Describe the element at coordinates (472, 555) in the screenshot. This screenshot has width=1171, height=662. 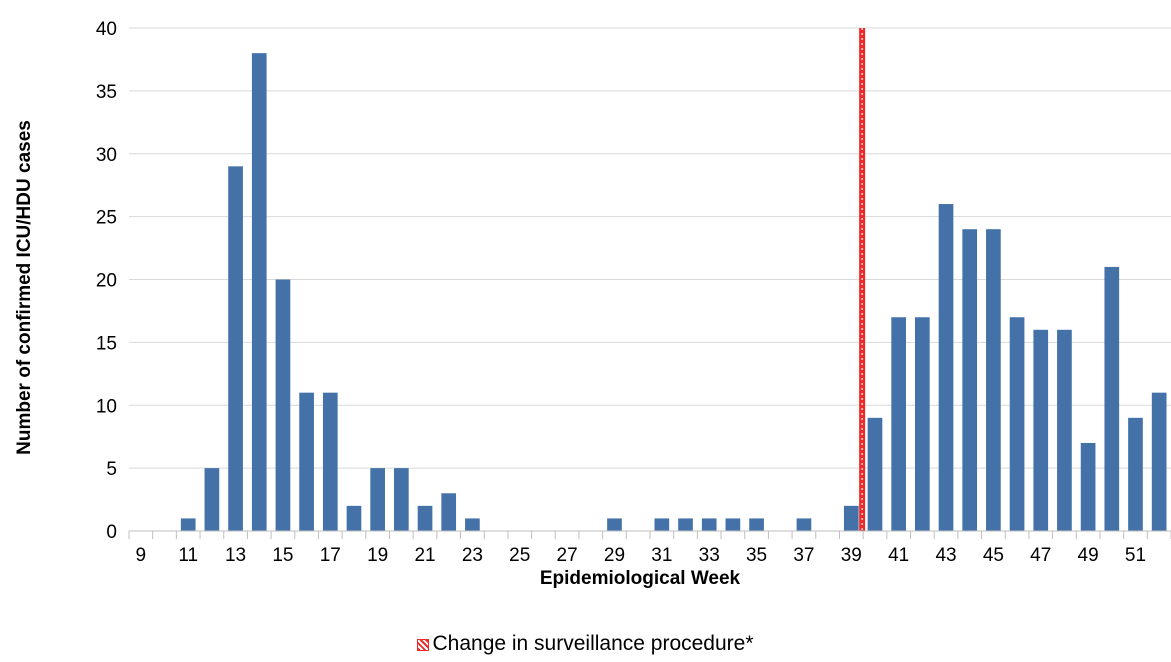
I see `x-tick-label: 23` at that location.